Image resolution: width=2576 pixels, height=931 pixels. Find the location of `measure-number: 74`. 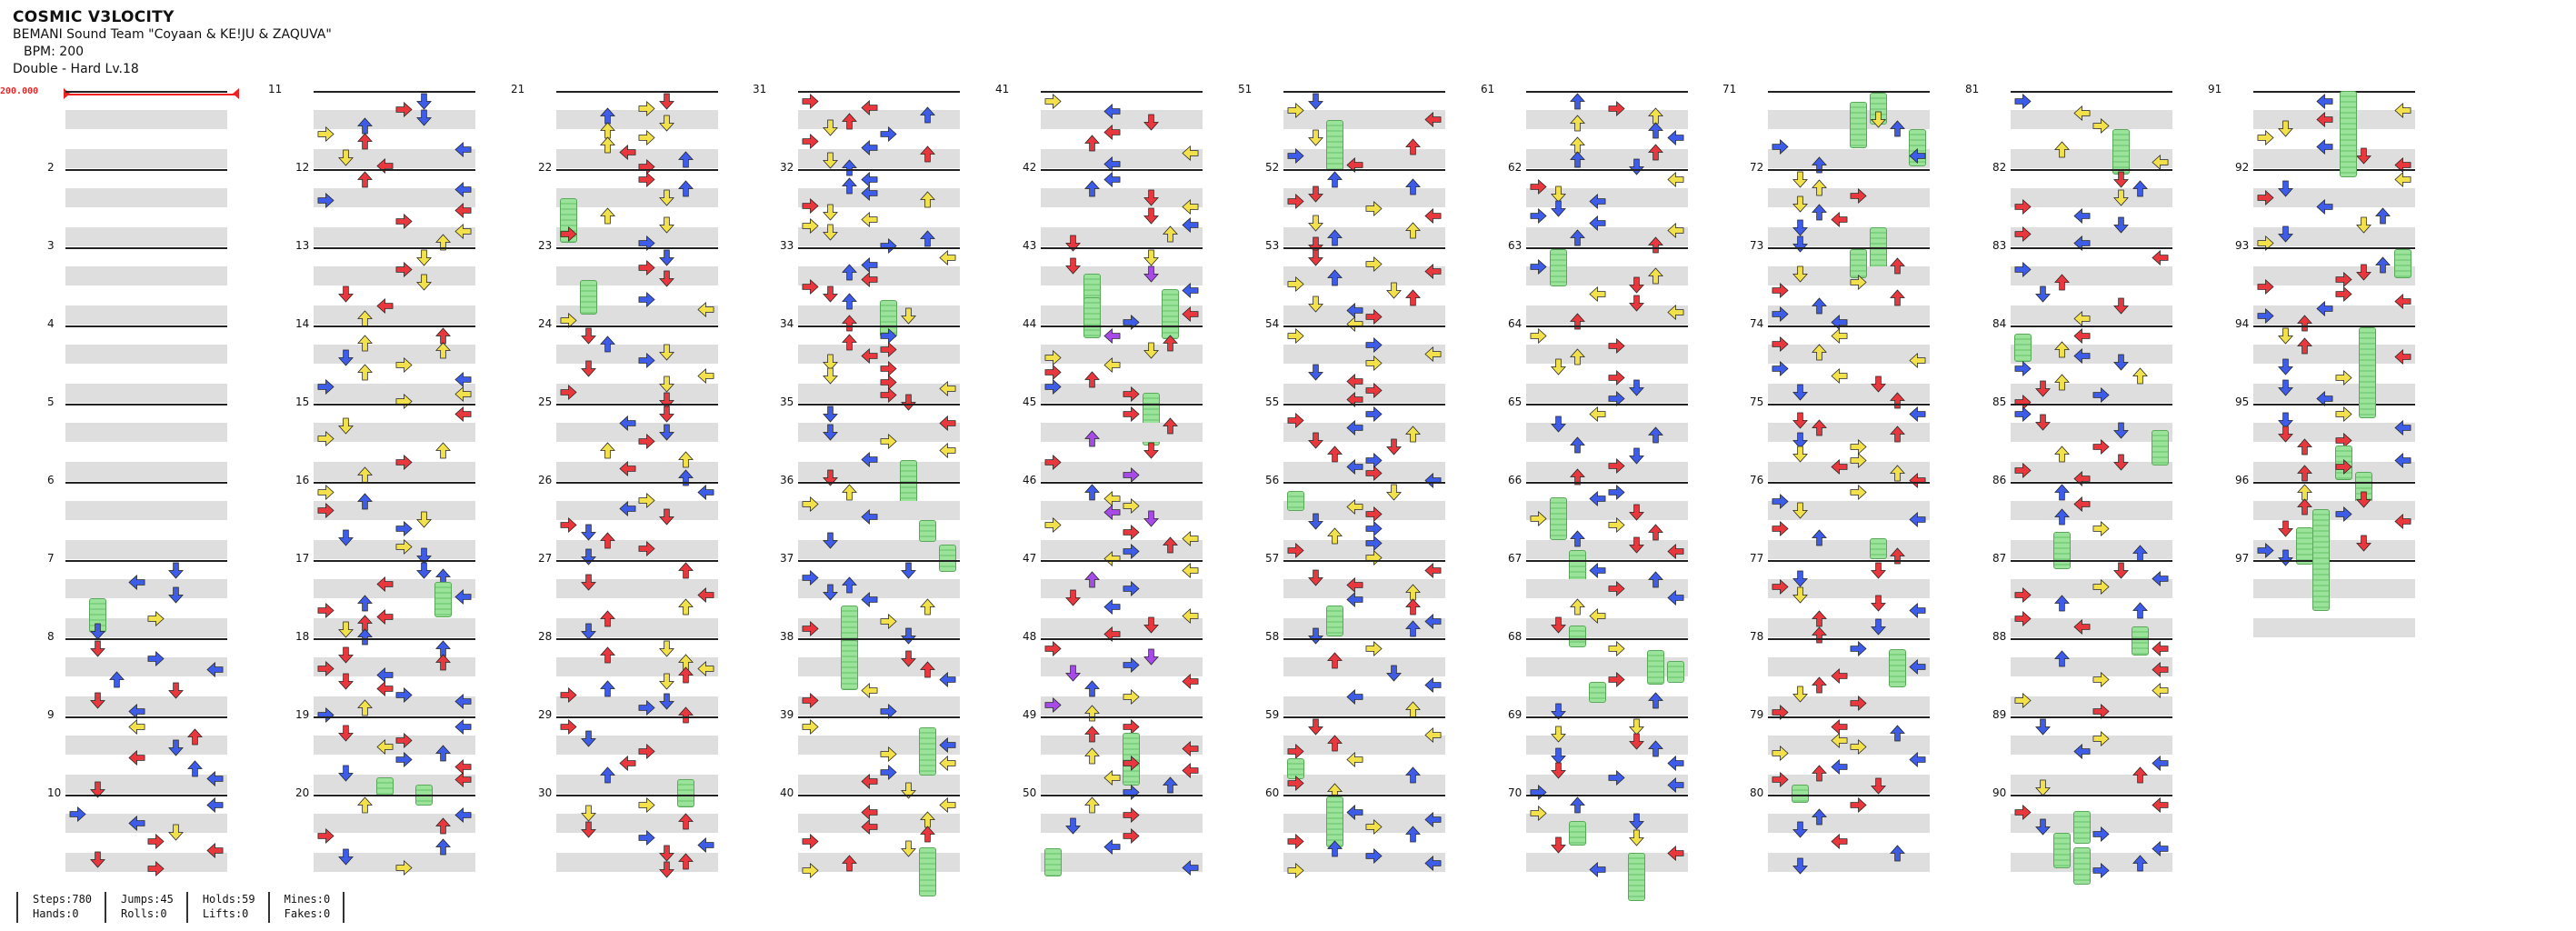

measure-number: 74 is located at coordinates (1757, 323).